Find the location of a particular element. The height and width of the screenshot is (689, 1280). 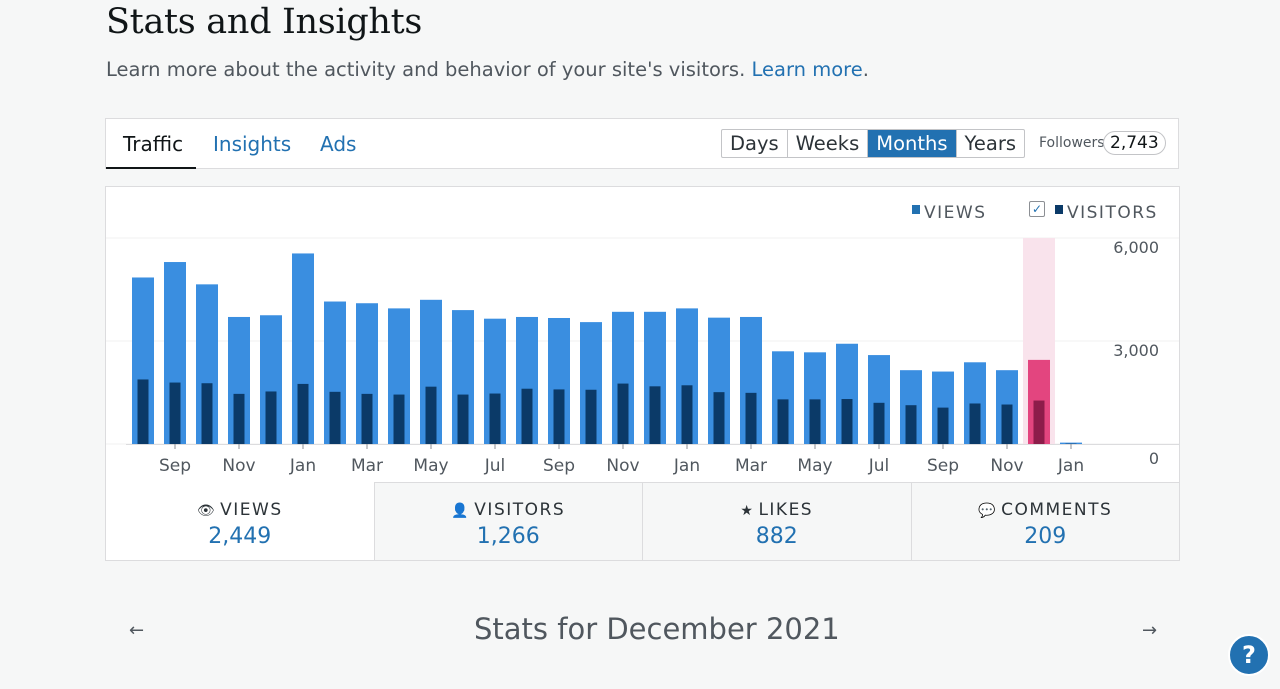

views-bar is located at coordinates (1071, 443).